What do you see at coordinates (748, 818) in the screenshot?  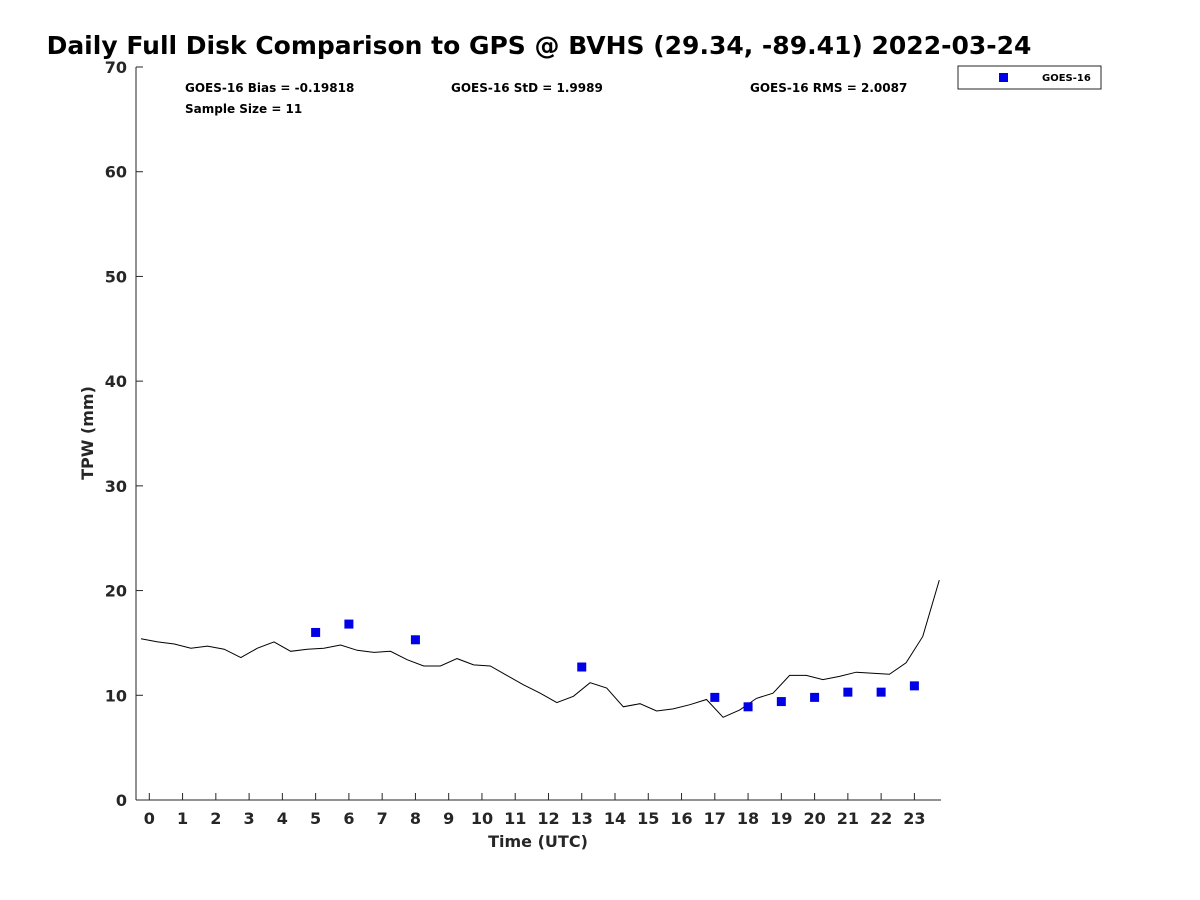 I see `x-tick-label: 18` at bounding box center [748, 818].